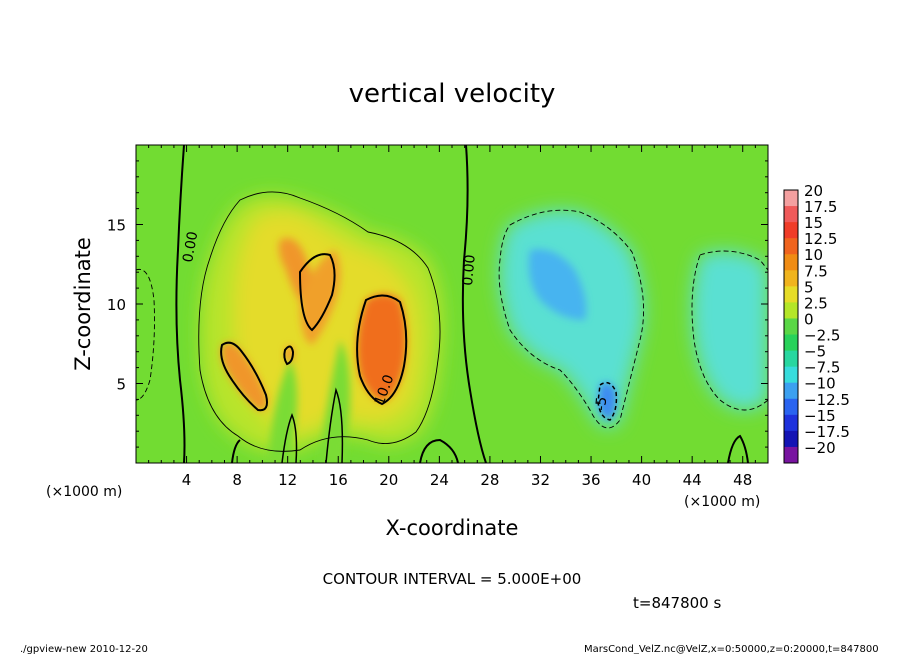 The height and width of the screenshot is (654, 904). Describe the element at coordinates (722, 502) in the screenshot. I see `x-unit-right: (×1000 m)` at that location.